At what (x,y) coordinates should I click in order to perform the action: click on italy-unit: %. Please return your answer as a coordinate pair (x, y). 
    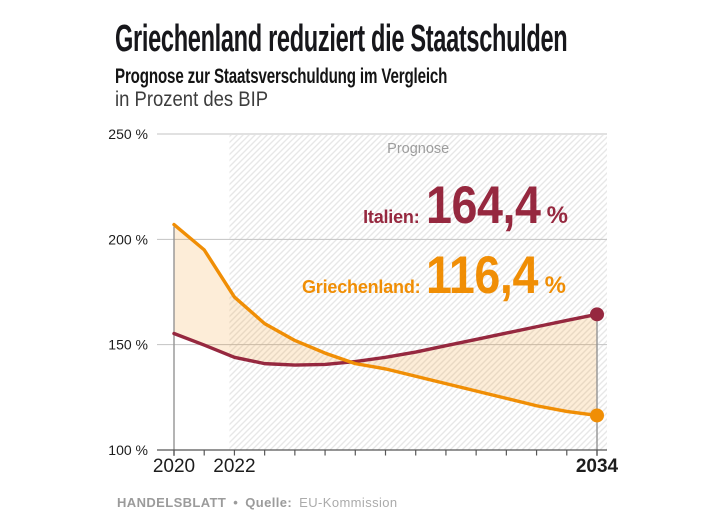
    Looking at the image, I should click on (557, 215).